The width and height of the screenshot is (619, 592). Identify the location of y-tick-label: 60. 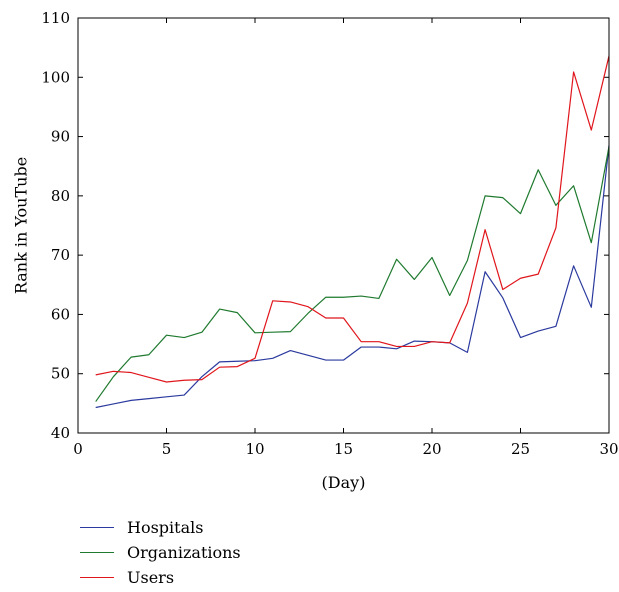
(60, 314).